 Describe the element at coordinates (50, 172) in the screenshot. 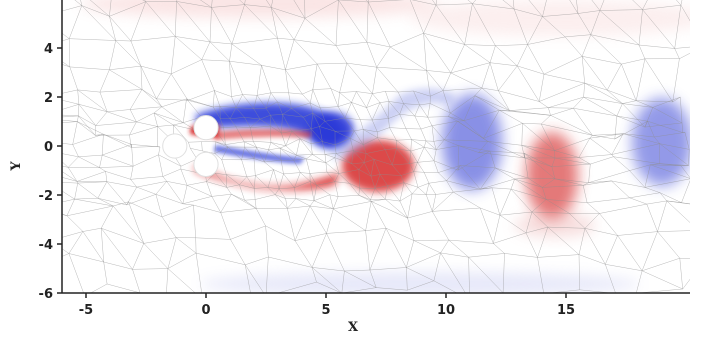

I see `y-ticks: 4 2 0 -2 -4 -6` at that location.